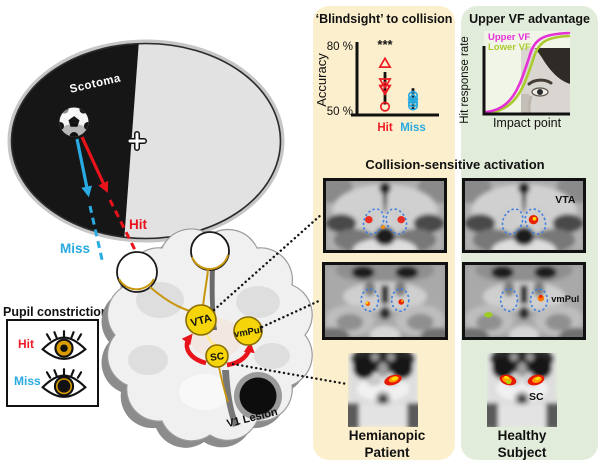 The image size is (600, 474). I want to click on scotoma-region, so click(75, 141).